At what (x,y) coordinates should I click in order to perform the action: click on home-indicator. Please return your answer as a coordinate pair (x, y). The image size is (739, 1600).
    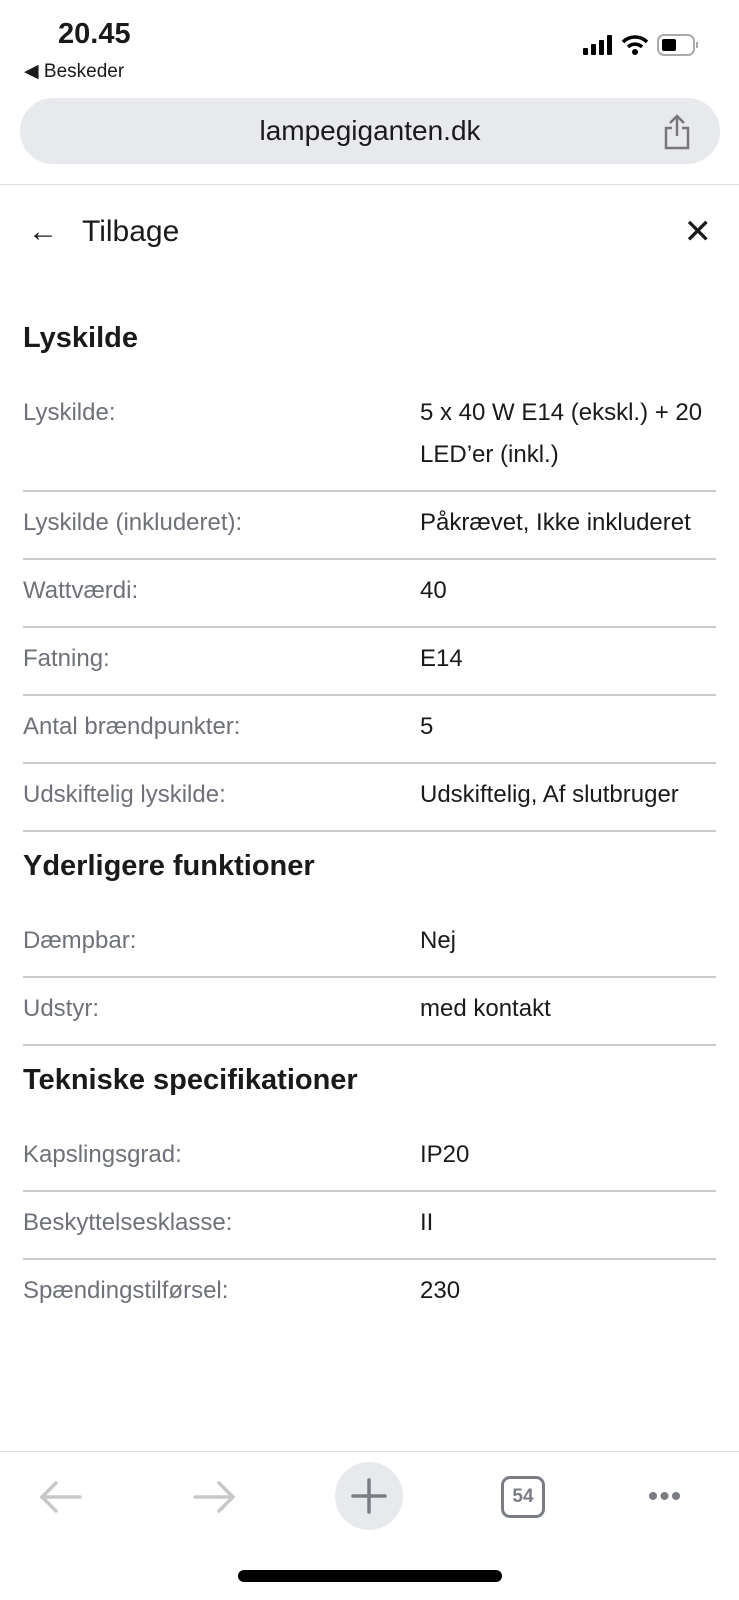
    Looking at the image, I should click on (370, 1576).